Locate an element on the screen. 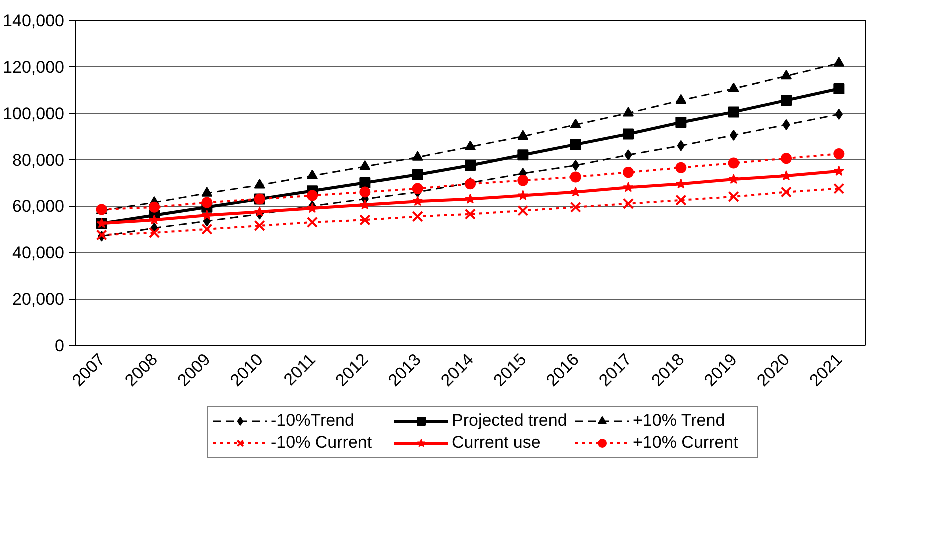 The image size is (931, 543). y-tick-label: 40,000 is located at coordinates (38, 253).